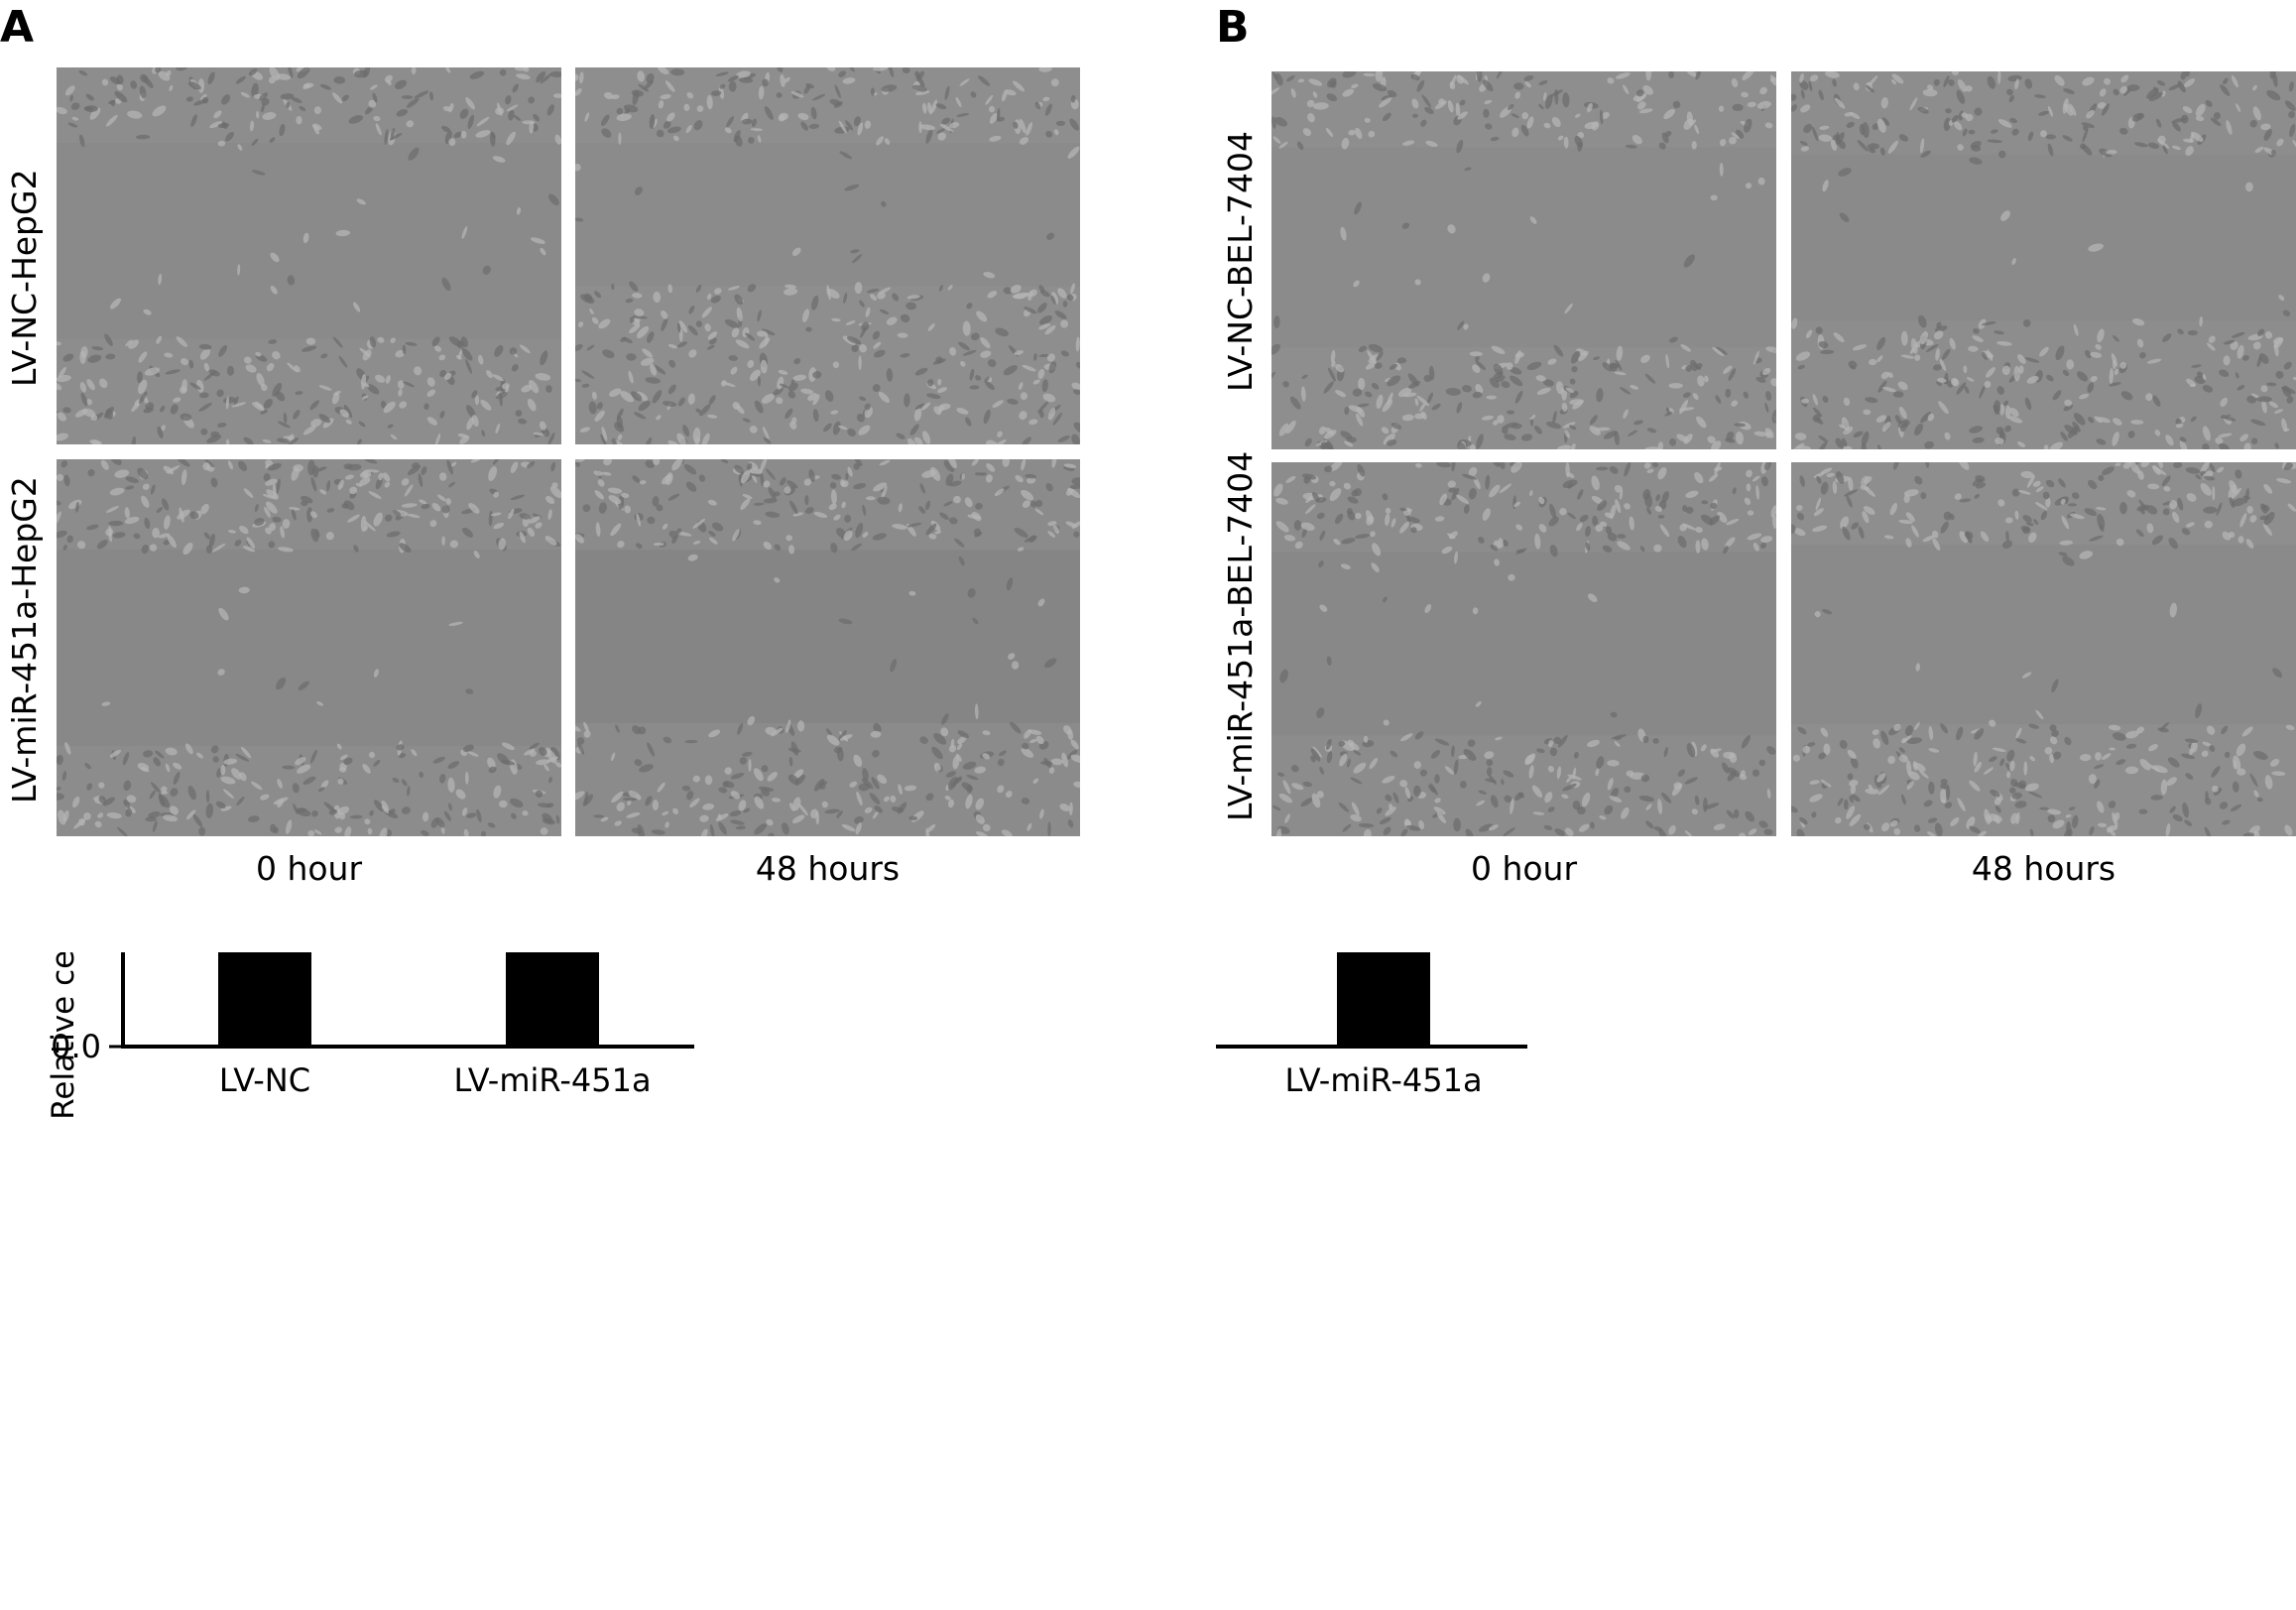 The image size is (2296, 1610). I want to click on micrograph-b-nc-0h, so click(1523, 260).